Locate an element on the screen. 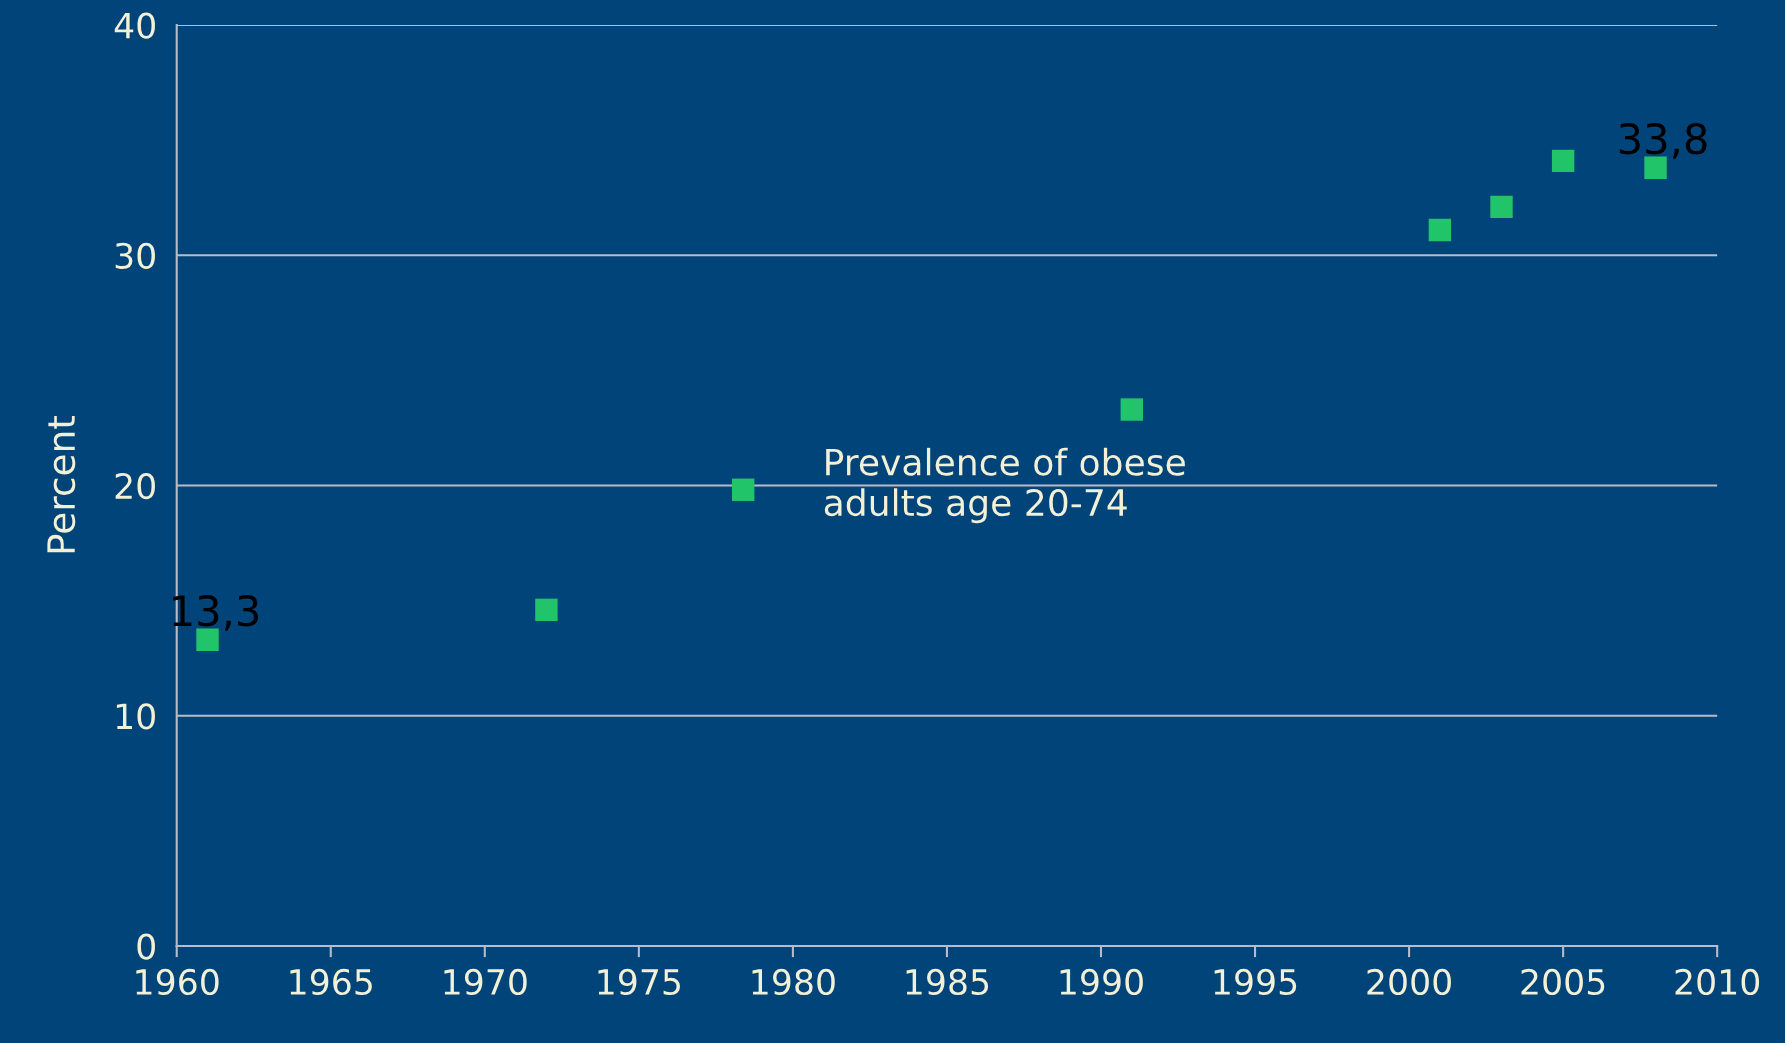  y-tick-label: 30 is located at coordinates (135, 255).